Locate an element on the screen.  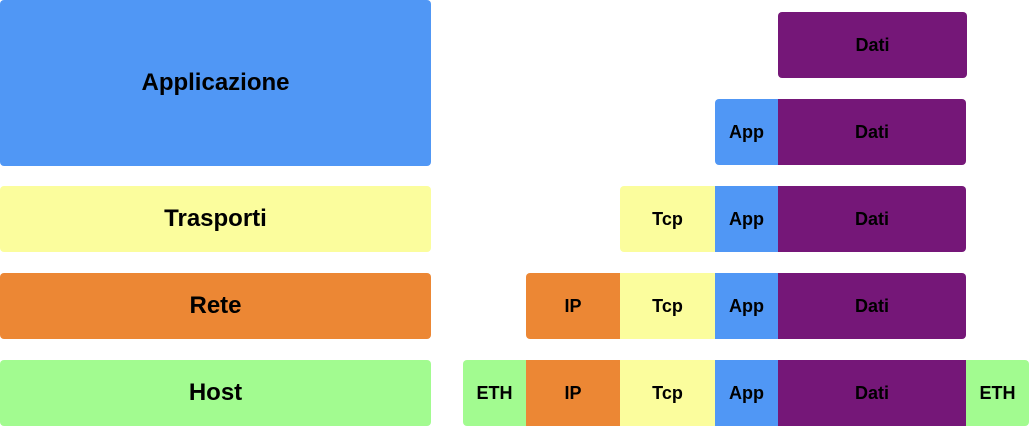
row5-tcp-header: Tcp is located at coordinates (667, 393).